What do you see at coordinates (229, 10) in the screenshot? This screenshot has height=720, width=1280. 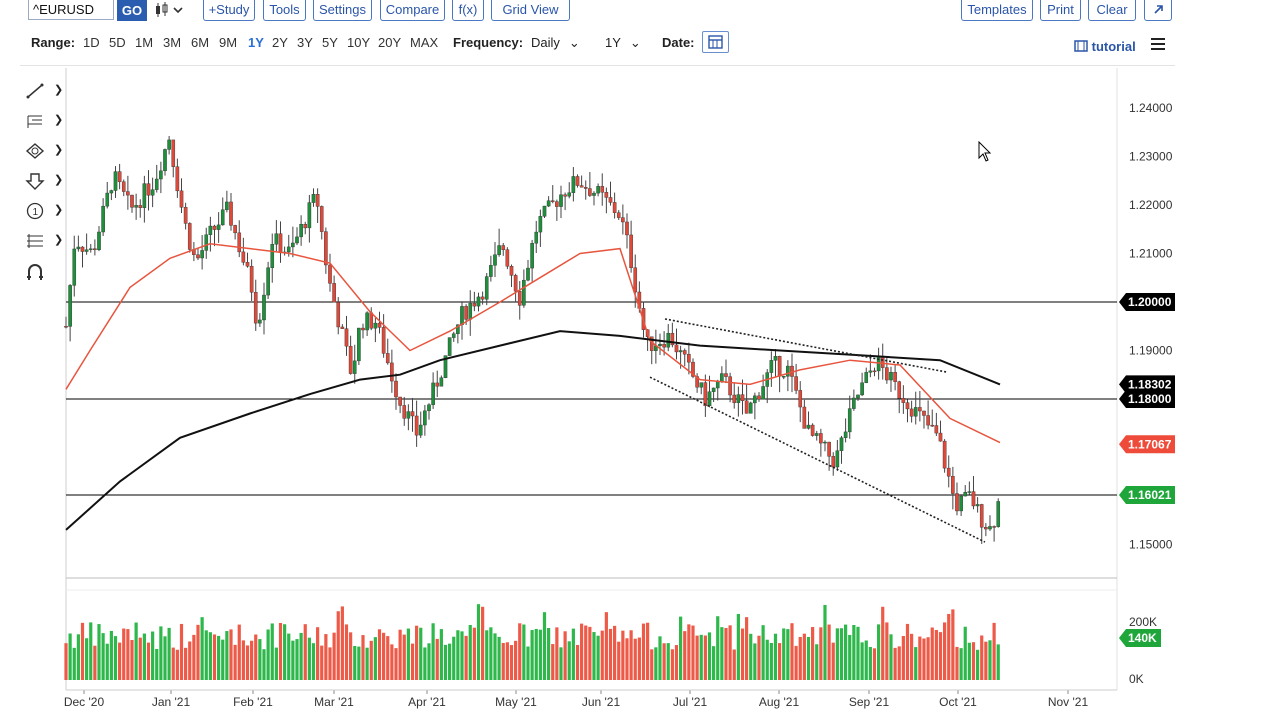 I see `add-study-button: +Study` at bounding box center [229, 10].